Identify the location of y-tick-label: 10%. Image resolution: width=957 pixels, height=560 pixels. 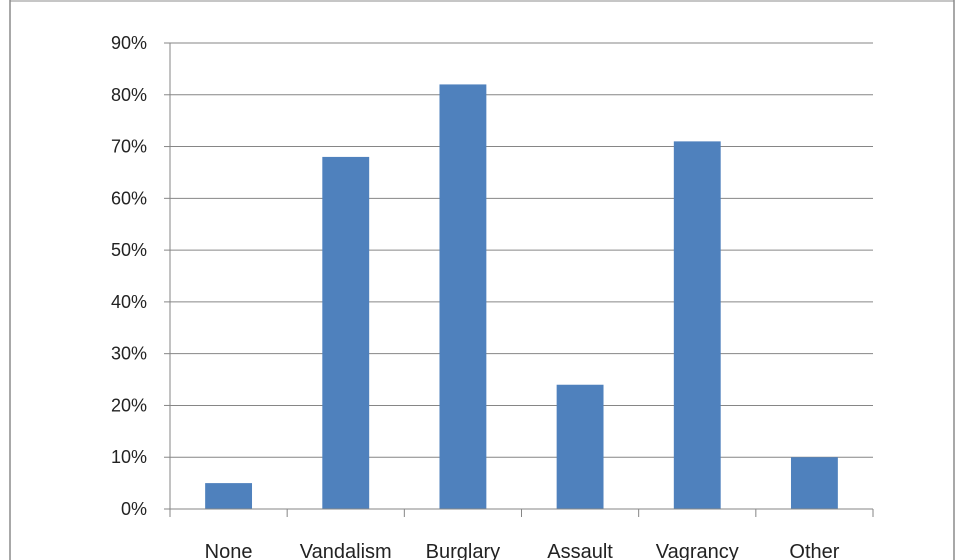
(129, 457).